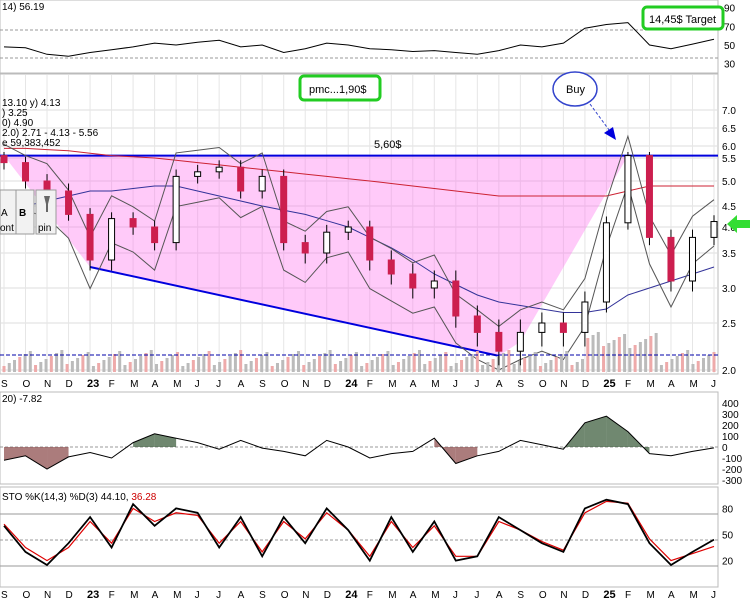  What do you see at coordinates (47, 204) in the screenshot?
I see `pin-icon` at bounding box center [47, 204].